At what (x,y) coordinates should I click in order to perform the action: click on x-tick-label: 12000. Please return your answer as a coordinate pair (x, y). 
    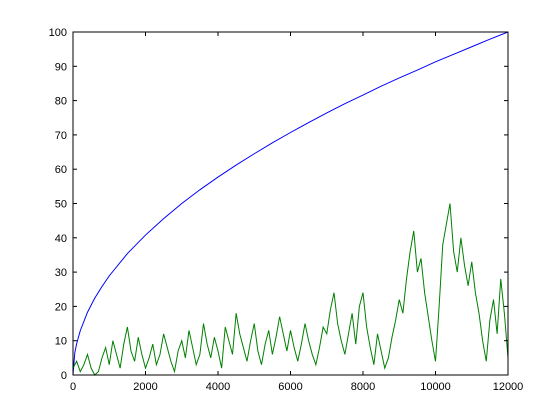
    Looking at the image, I should click on (508, 387).